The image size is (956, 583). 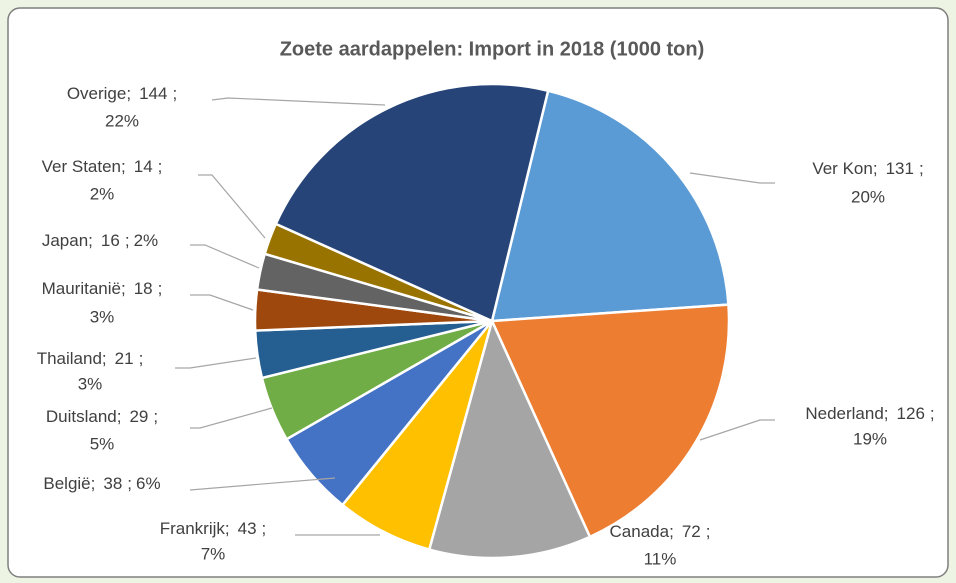 I want to click on data-label: Ver Staten; 14;, so click(x=102, y=166).